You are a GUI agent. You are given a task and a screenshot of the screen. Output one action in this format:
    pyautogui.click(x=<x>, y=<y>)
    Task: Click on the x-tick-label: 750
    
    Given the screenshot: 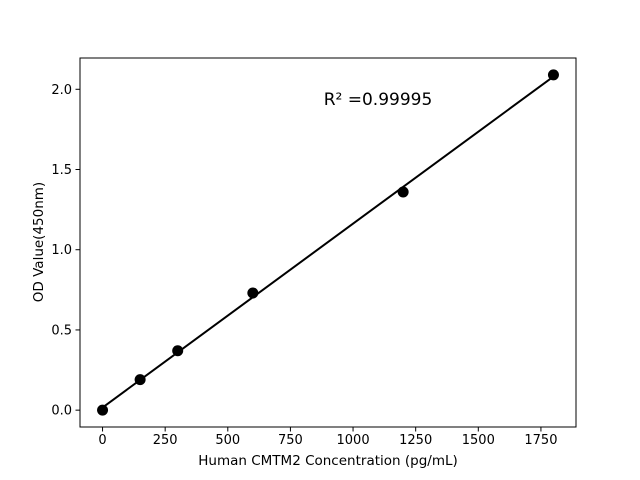 What is the action you would take?
    pyautogui.click(x=290, y=440)
    